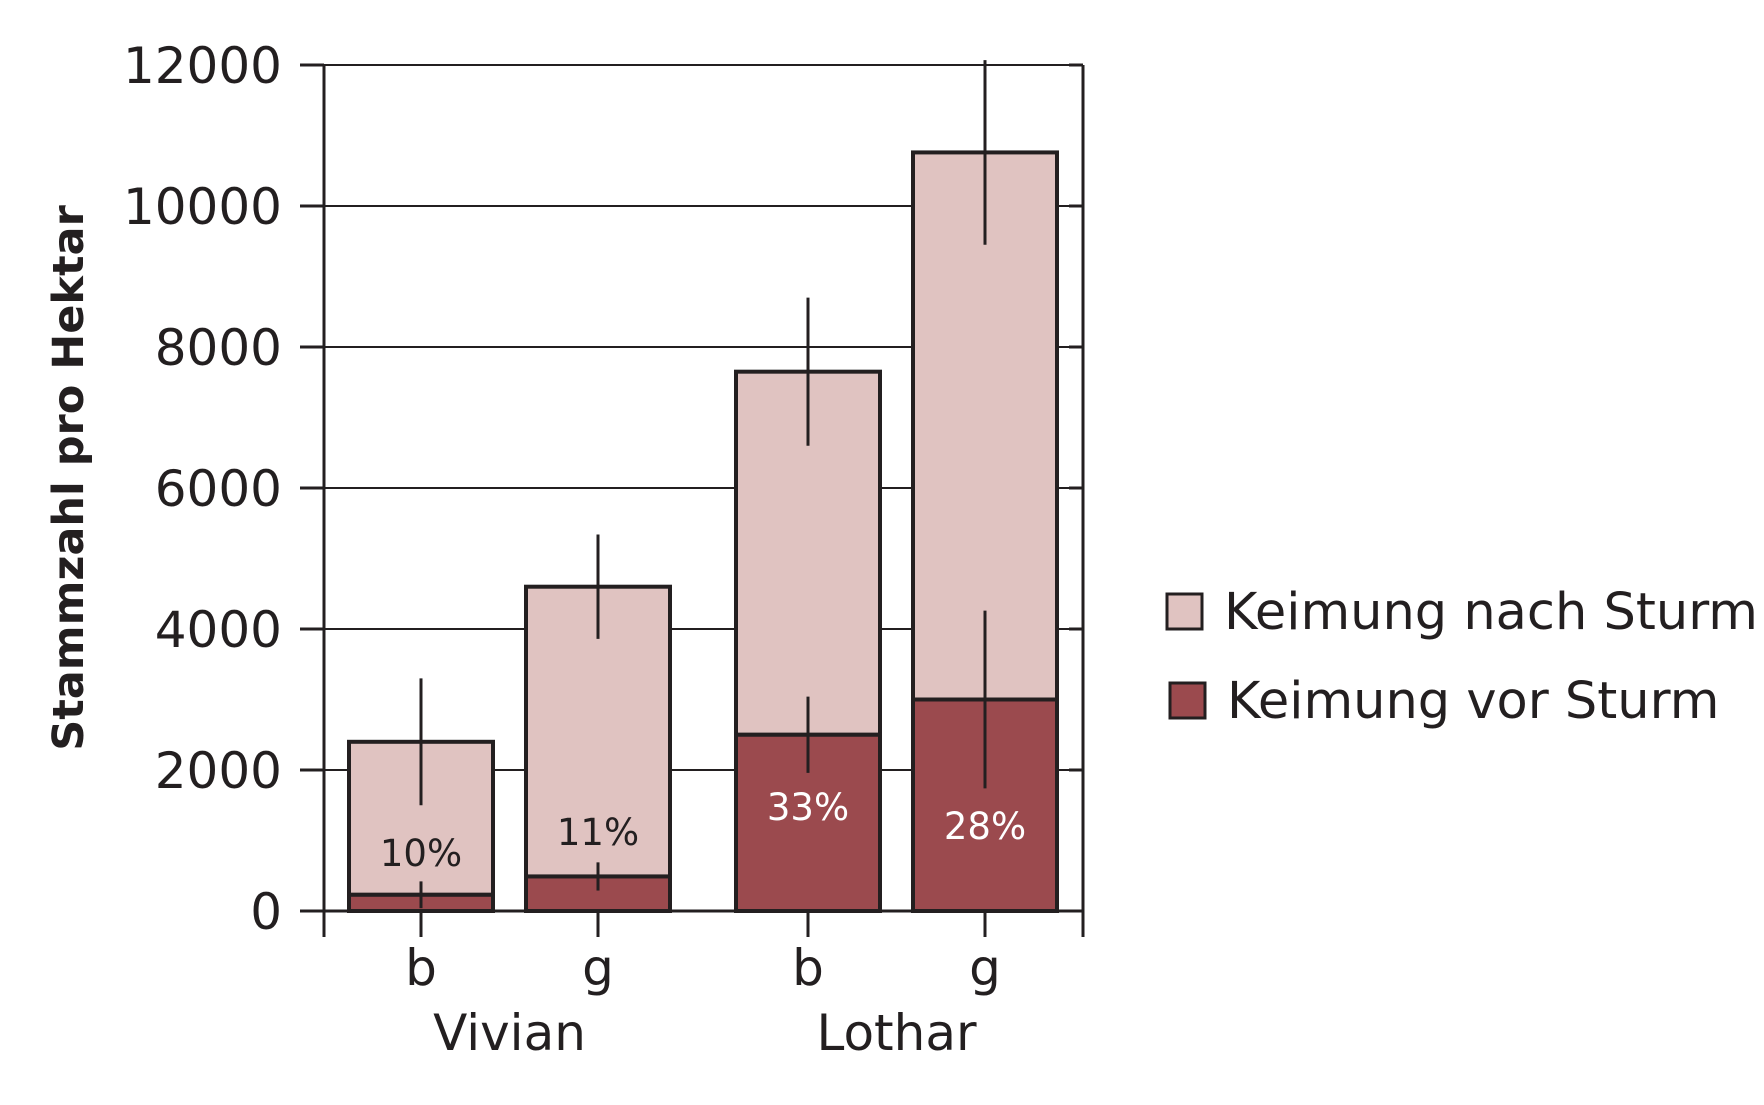 The image size is (1764, 1105). Describe the element at coordinates (202, 207) in the screenshot. I see `y-tick-label: 10000` at that location.